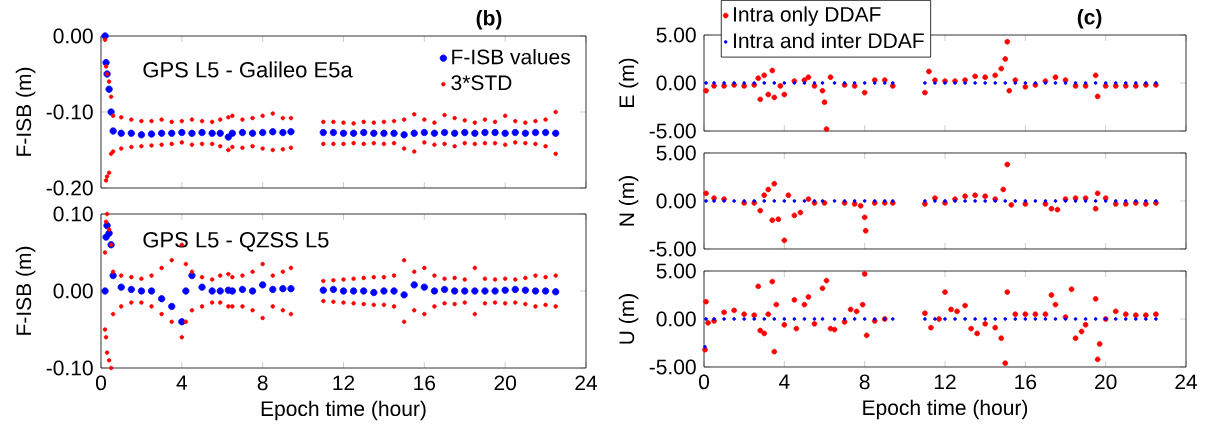 The width and height of the screenshot is (1206, 435). Describe the element at coordinates (248, 69) in the screenshot. I see `annotation: GPS L5 - Galileo E5a` at that location.